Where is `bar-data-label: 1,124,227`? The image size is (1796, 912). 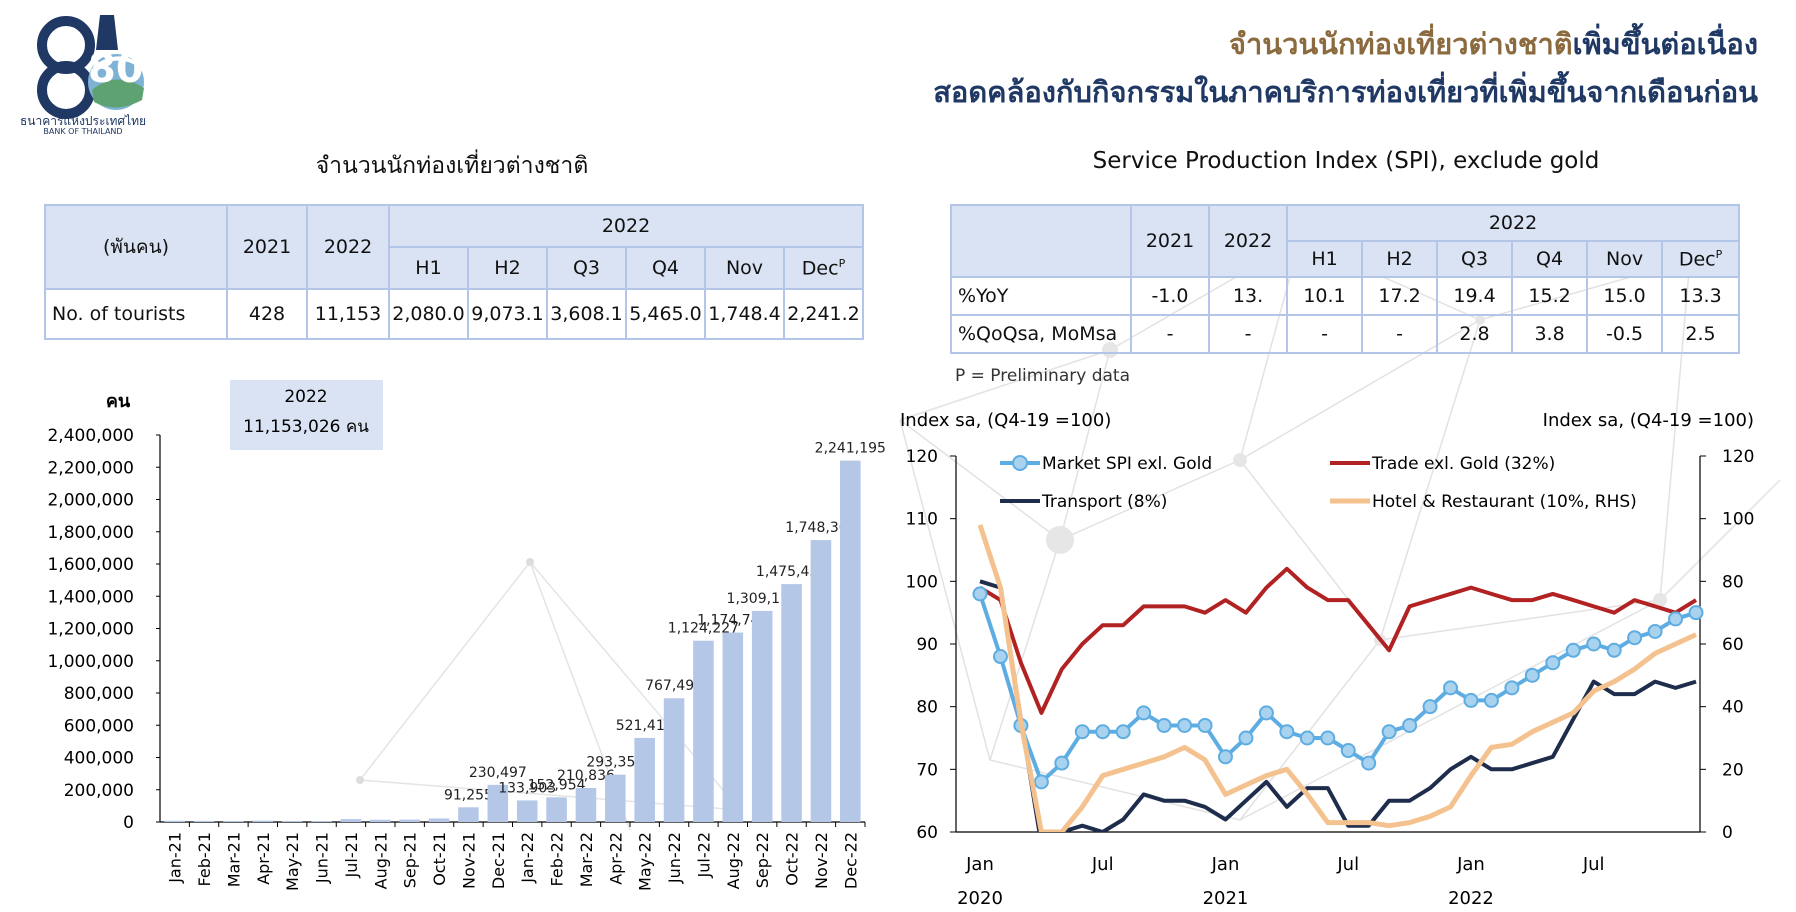
bar-data-label: 1,124,227 is located at coordinates (703, 629).